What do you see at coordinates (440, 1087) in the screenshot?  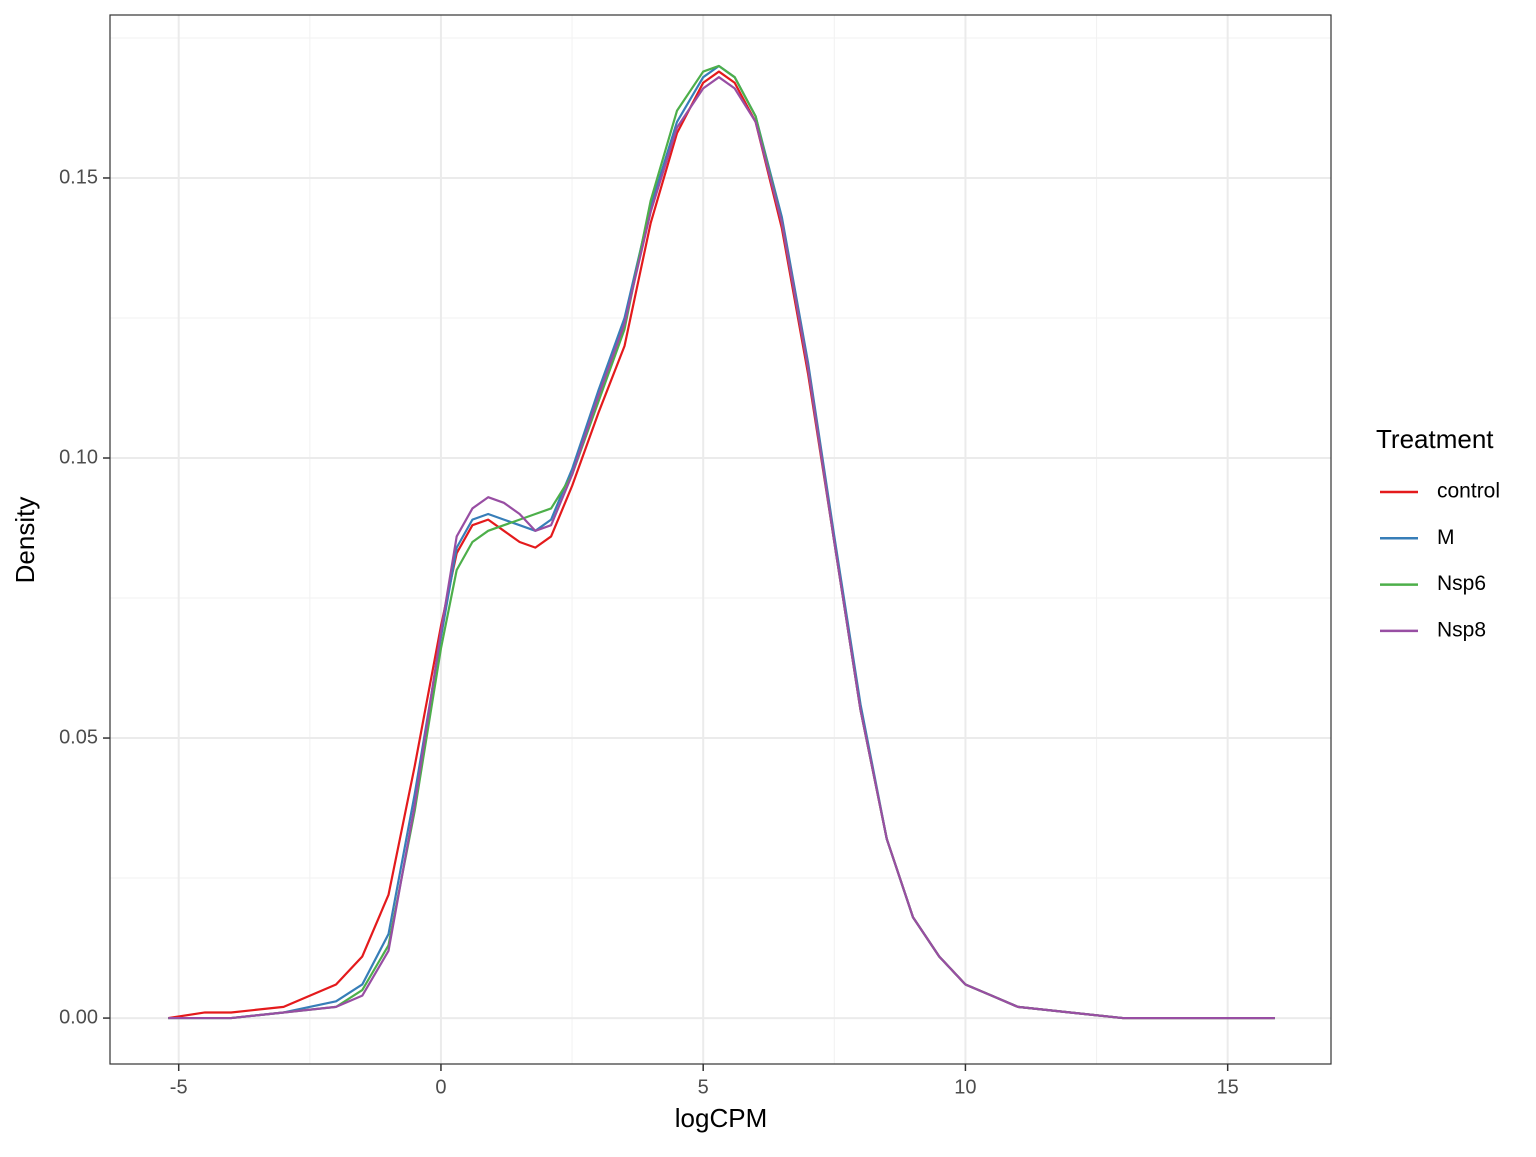 I see `x-tick-label: 0` at bounding box center [440, 1087].